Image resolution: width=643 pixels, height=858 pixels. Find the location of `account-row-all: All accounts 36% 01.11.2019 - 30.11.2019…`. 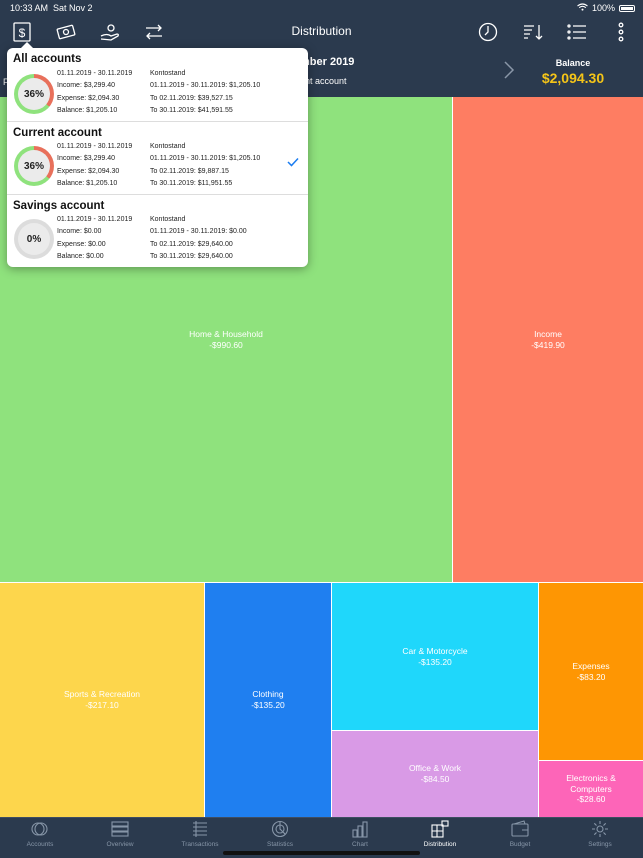

account-row-all: All accounts 36% 01.11.2019 - 30.11.2019… is located at coordinates (157, 85).